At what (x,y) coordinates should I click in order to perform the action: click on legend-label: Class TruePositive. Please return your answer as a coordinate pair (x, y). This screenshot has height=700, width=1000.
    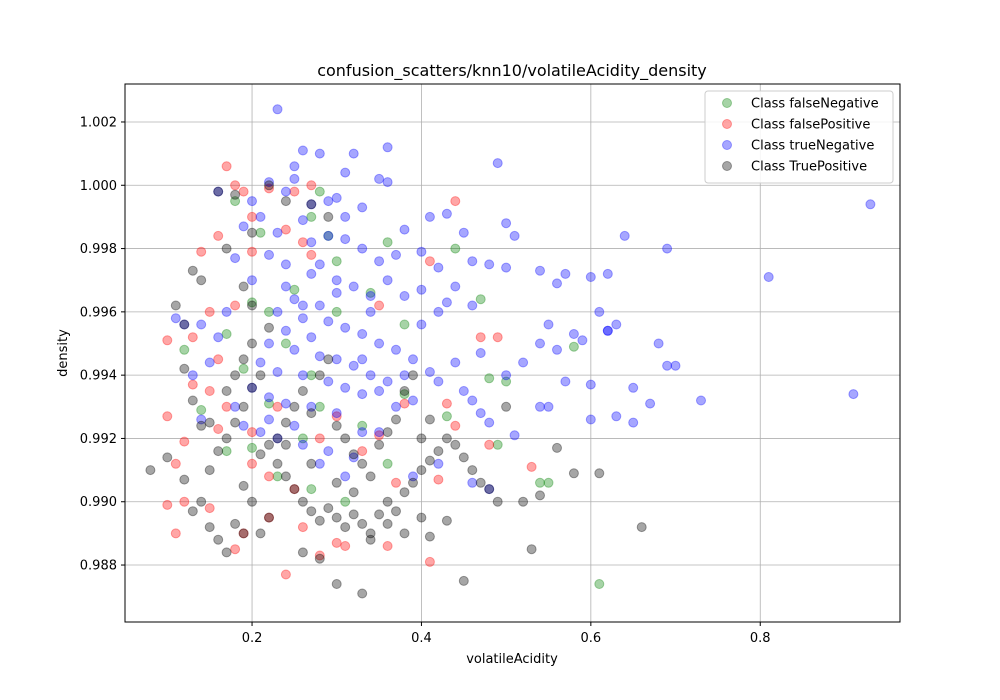
    Looking at the image, I should click on (809, 167).